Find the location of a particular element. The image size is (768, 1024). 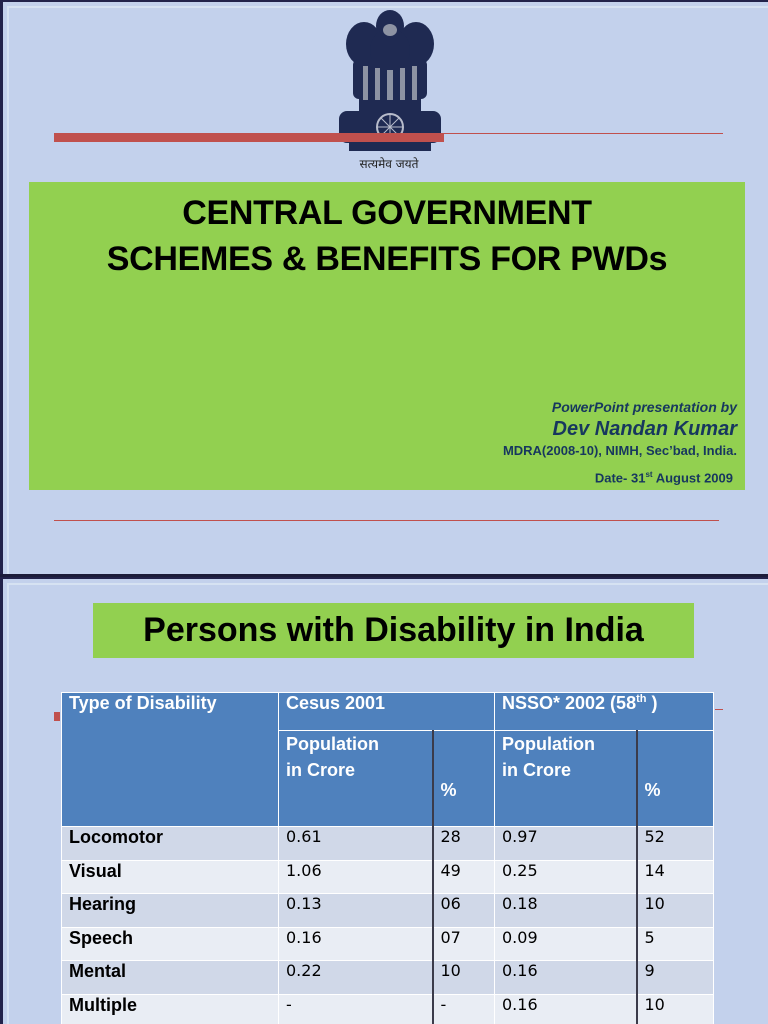

table-row: Multiple - - 0.16 10 is located at coordinates (387, 1008).